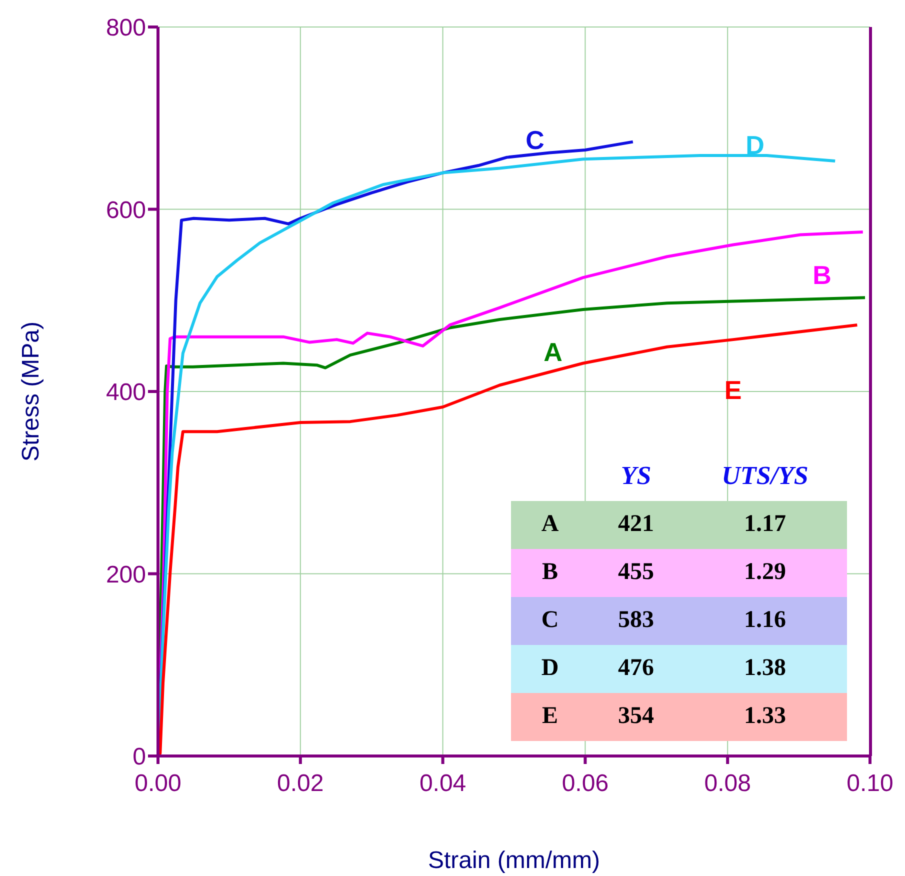  What do you see at coordinates (727, 784) in the screenshot?
I see `x-tick-label: 0.08` at bounding box center [727, 784].